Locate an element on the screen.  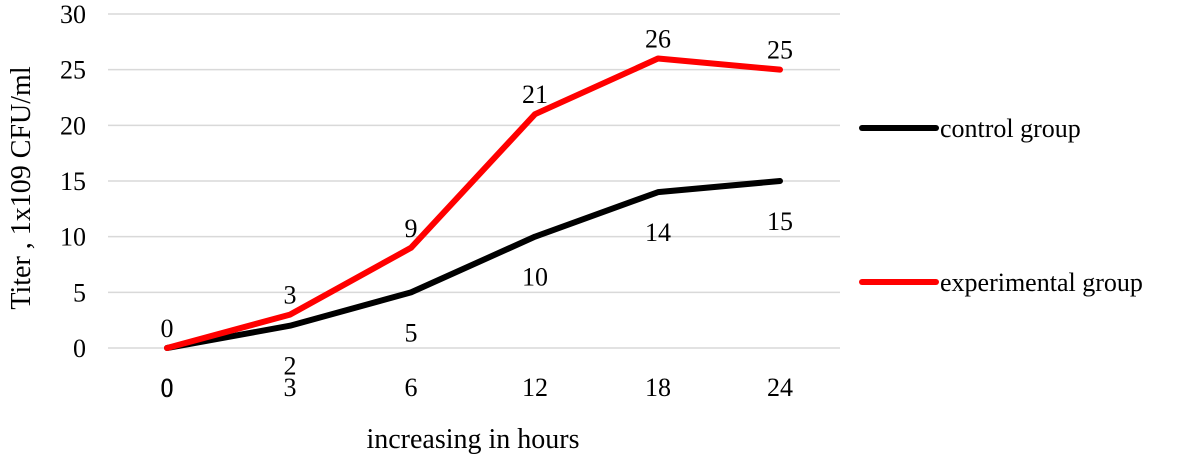
x-tick-label: 18 is located at coordinates (658, 387).